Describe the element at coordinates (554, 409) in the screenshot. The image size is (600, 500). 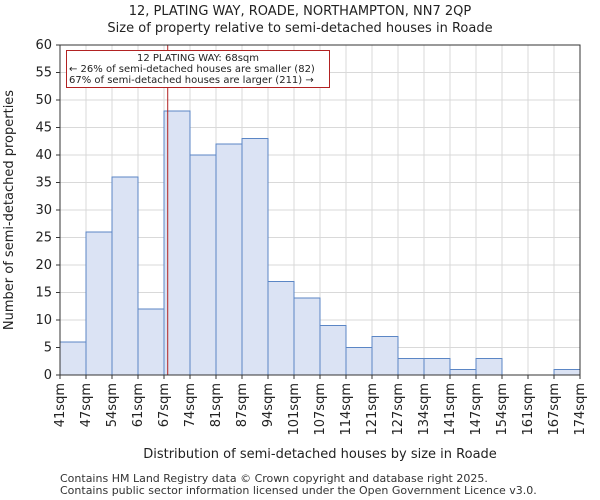
I see `x-tick-label: 167sqm` at that location.